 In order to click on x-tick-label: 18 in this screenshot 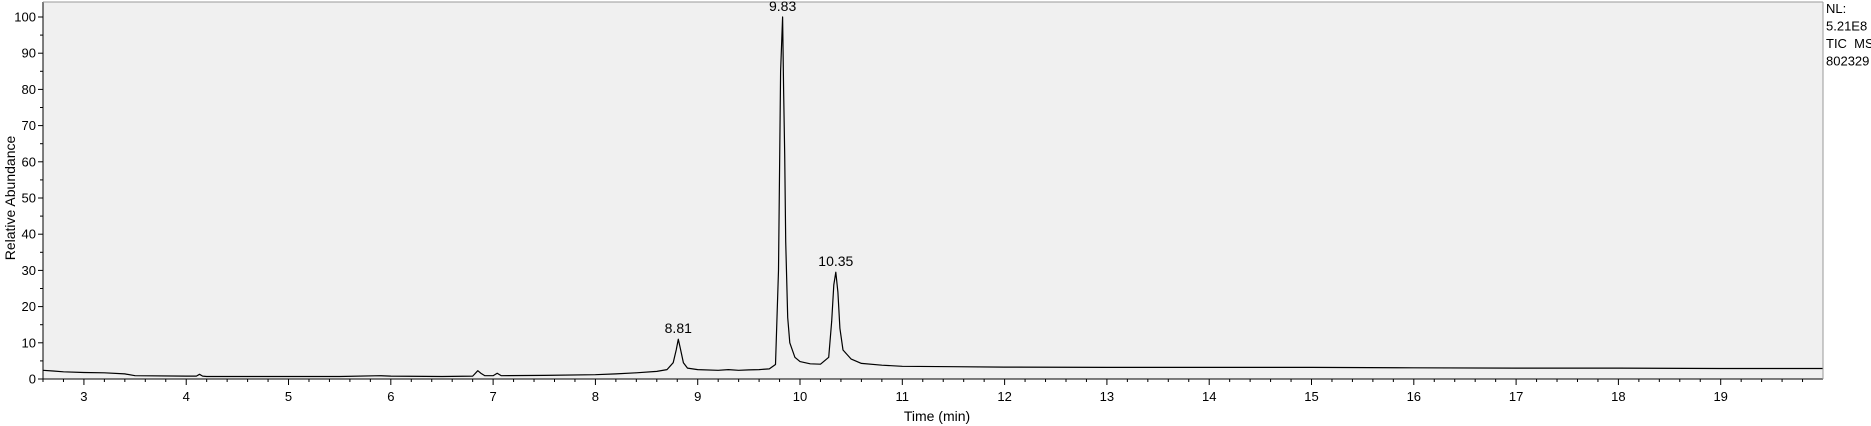, I will do `click(1618, 396)`.